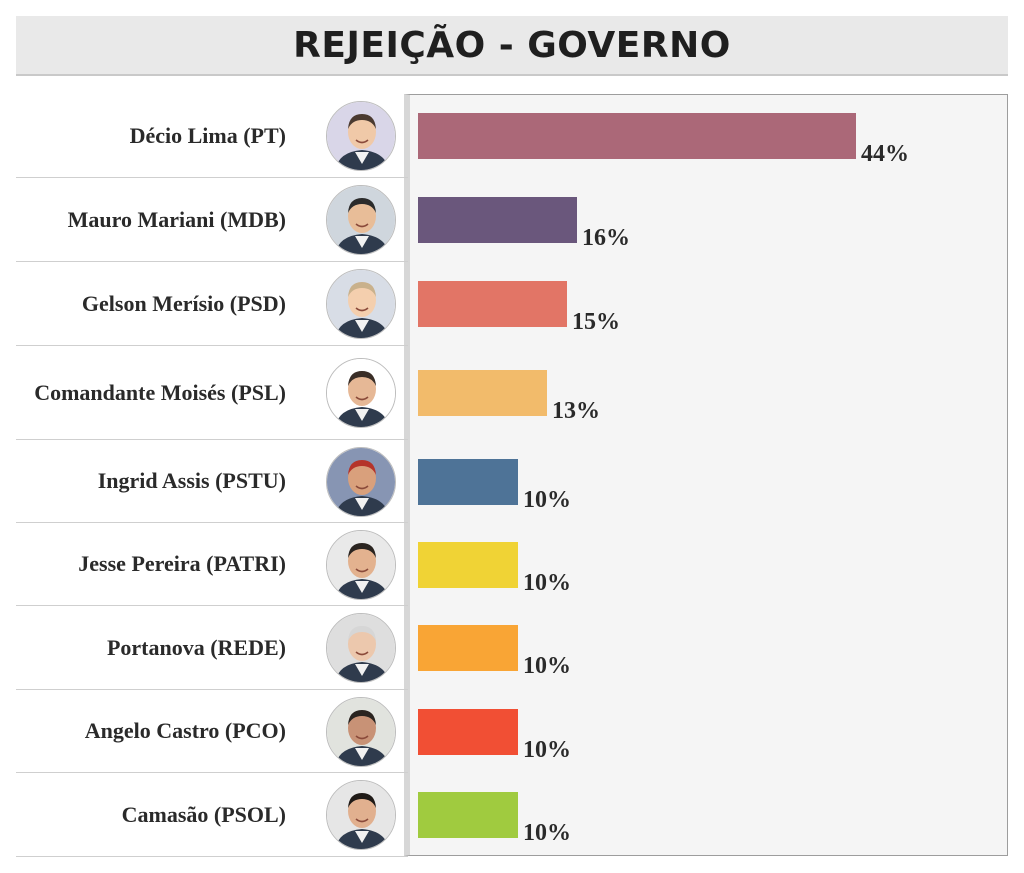 The width and height of the screenshot is (1024, 873). Describe the element at coordinates (176, 219) in the screenshot. I see `category-label: Mauro Mariani (MDB)` at that location.